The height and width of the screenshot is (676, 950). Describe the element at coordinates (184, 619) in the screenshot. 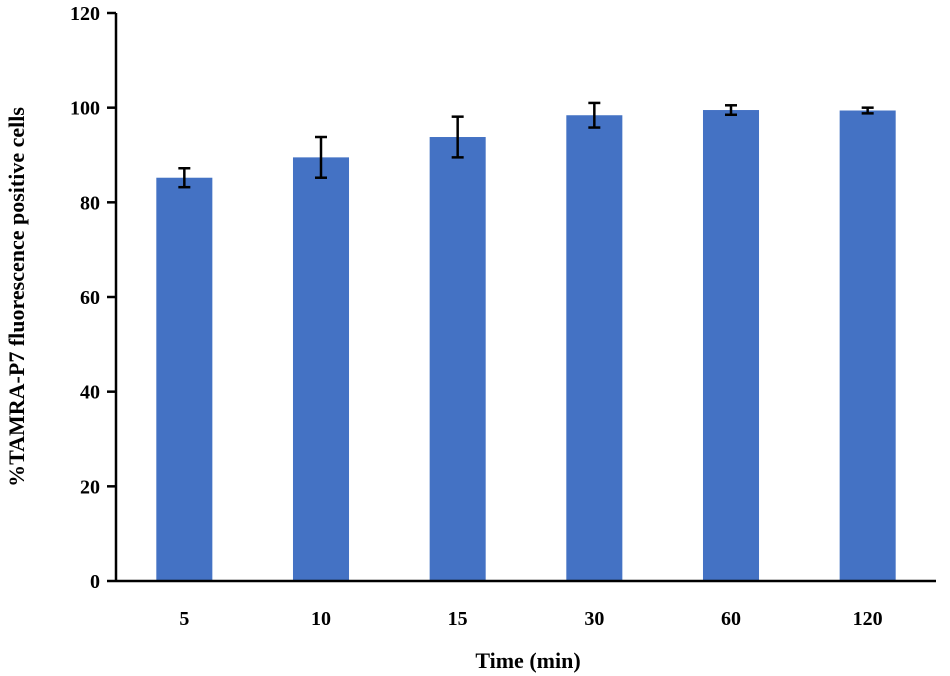

I see `x-tick-label: 5` at that location.